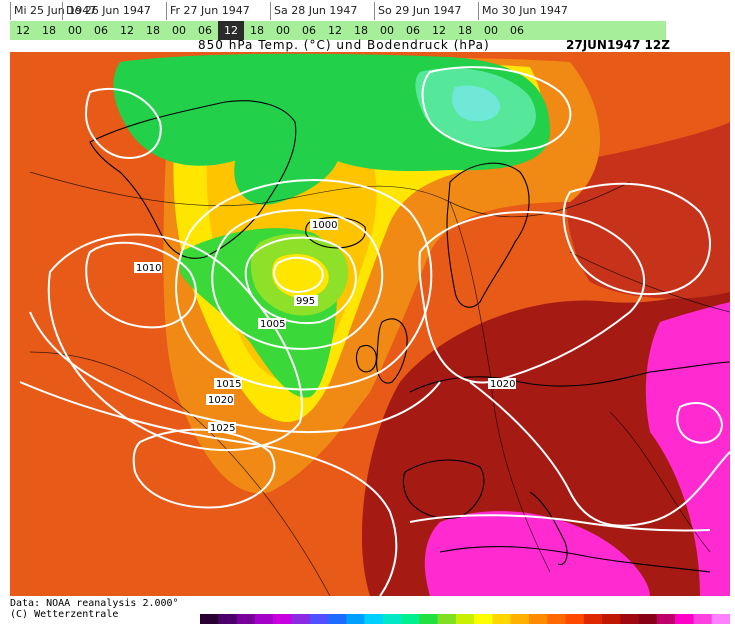 This screenshot has height=628, width=735. Describe the element at coordinates (218, 11) in the screenshot. I see `day-label: Fr 27 Jun 1947` at that location.